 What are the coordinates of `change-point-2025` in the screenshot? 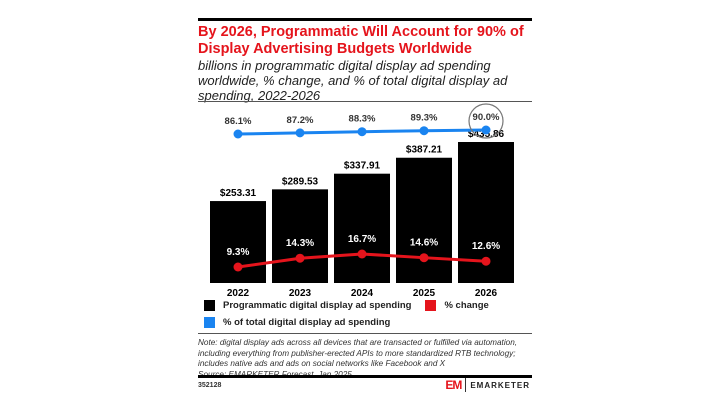 It's located at (424, 258).